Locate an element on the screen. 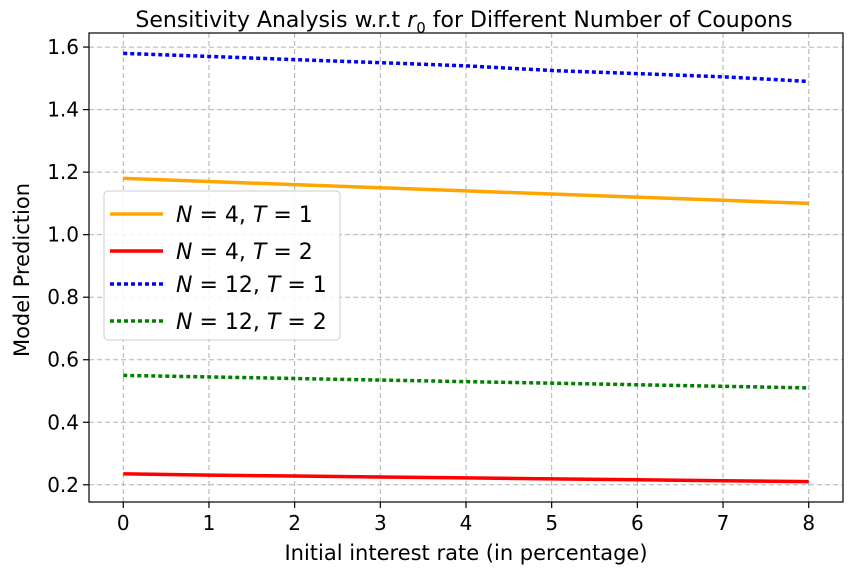  y-tick-label: 0.8 is located at coordinates (63, 297).